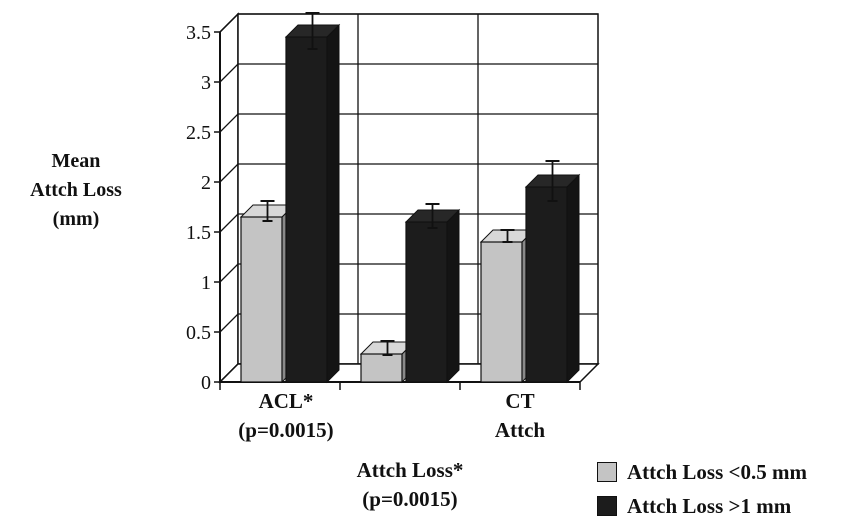 This screenshot has height=525, width=866. Describe the element at coordinates (607, 506) in the screenshot. I see `legend-swatch-dark` at that location.